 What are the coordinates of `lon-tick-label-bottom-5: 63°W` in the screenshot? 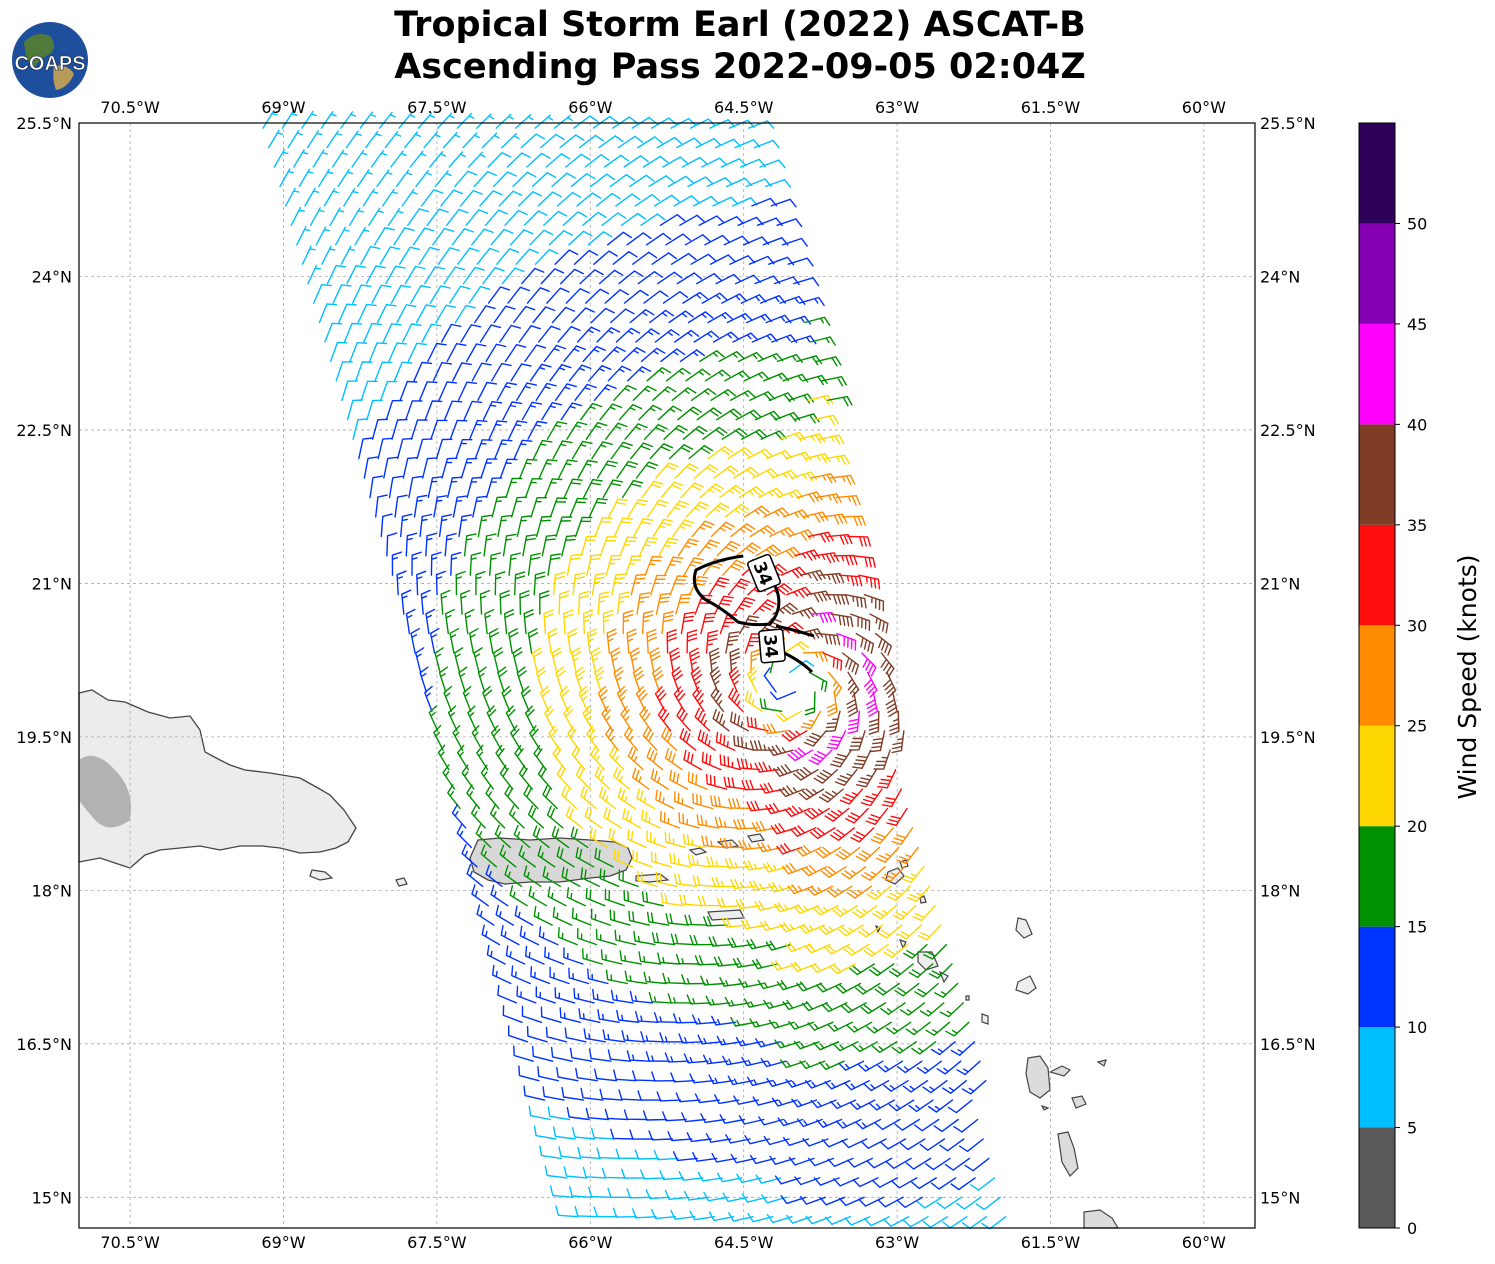 It's located at (897, 1242).